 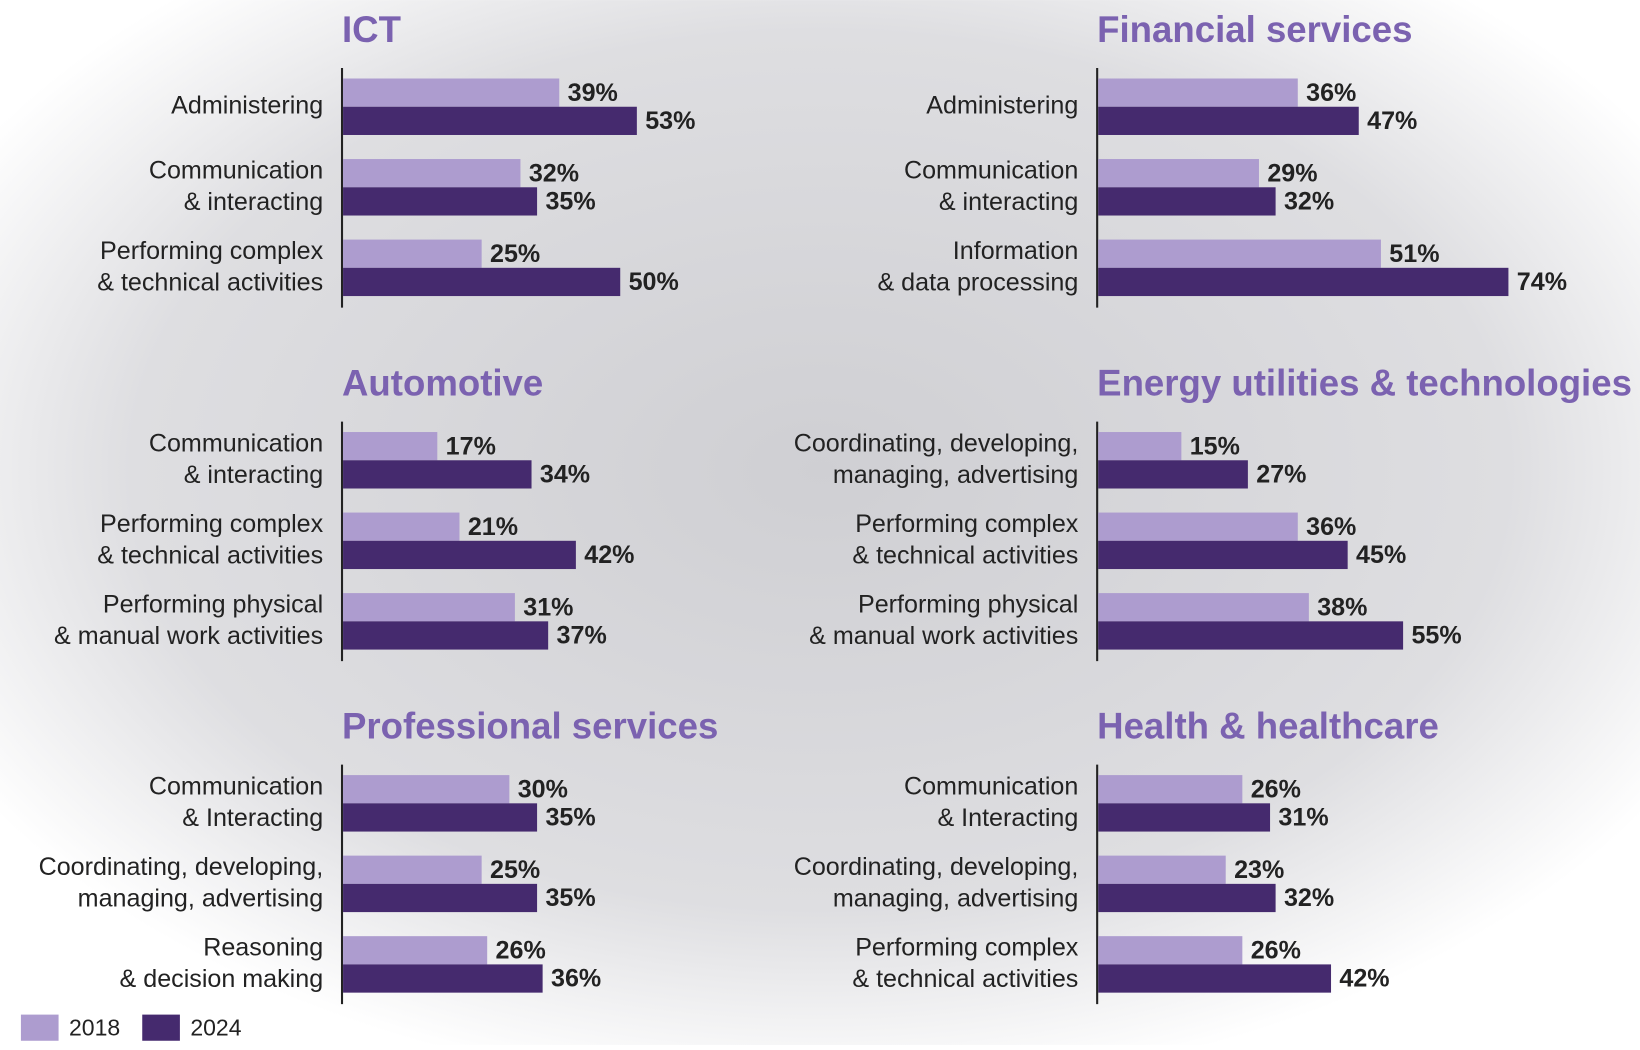 I want to click on value-label: 21%, so click(x=493, y=527).